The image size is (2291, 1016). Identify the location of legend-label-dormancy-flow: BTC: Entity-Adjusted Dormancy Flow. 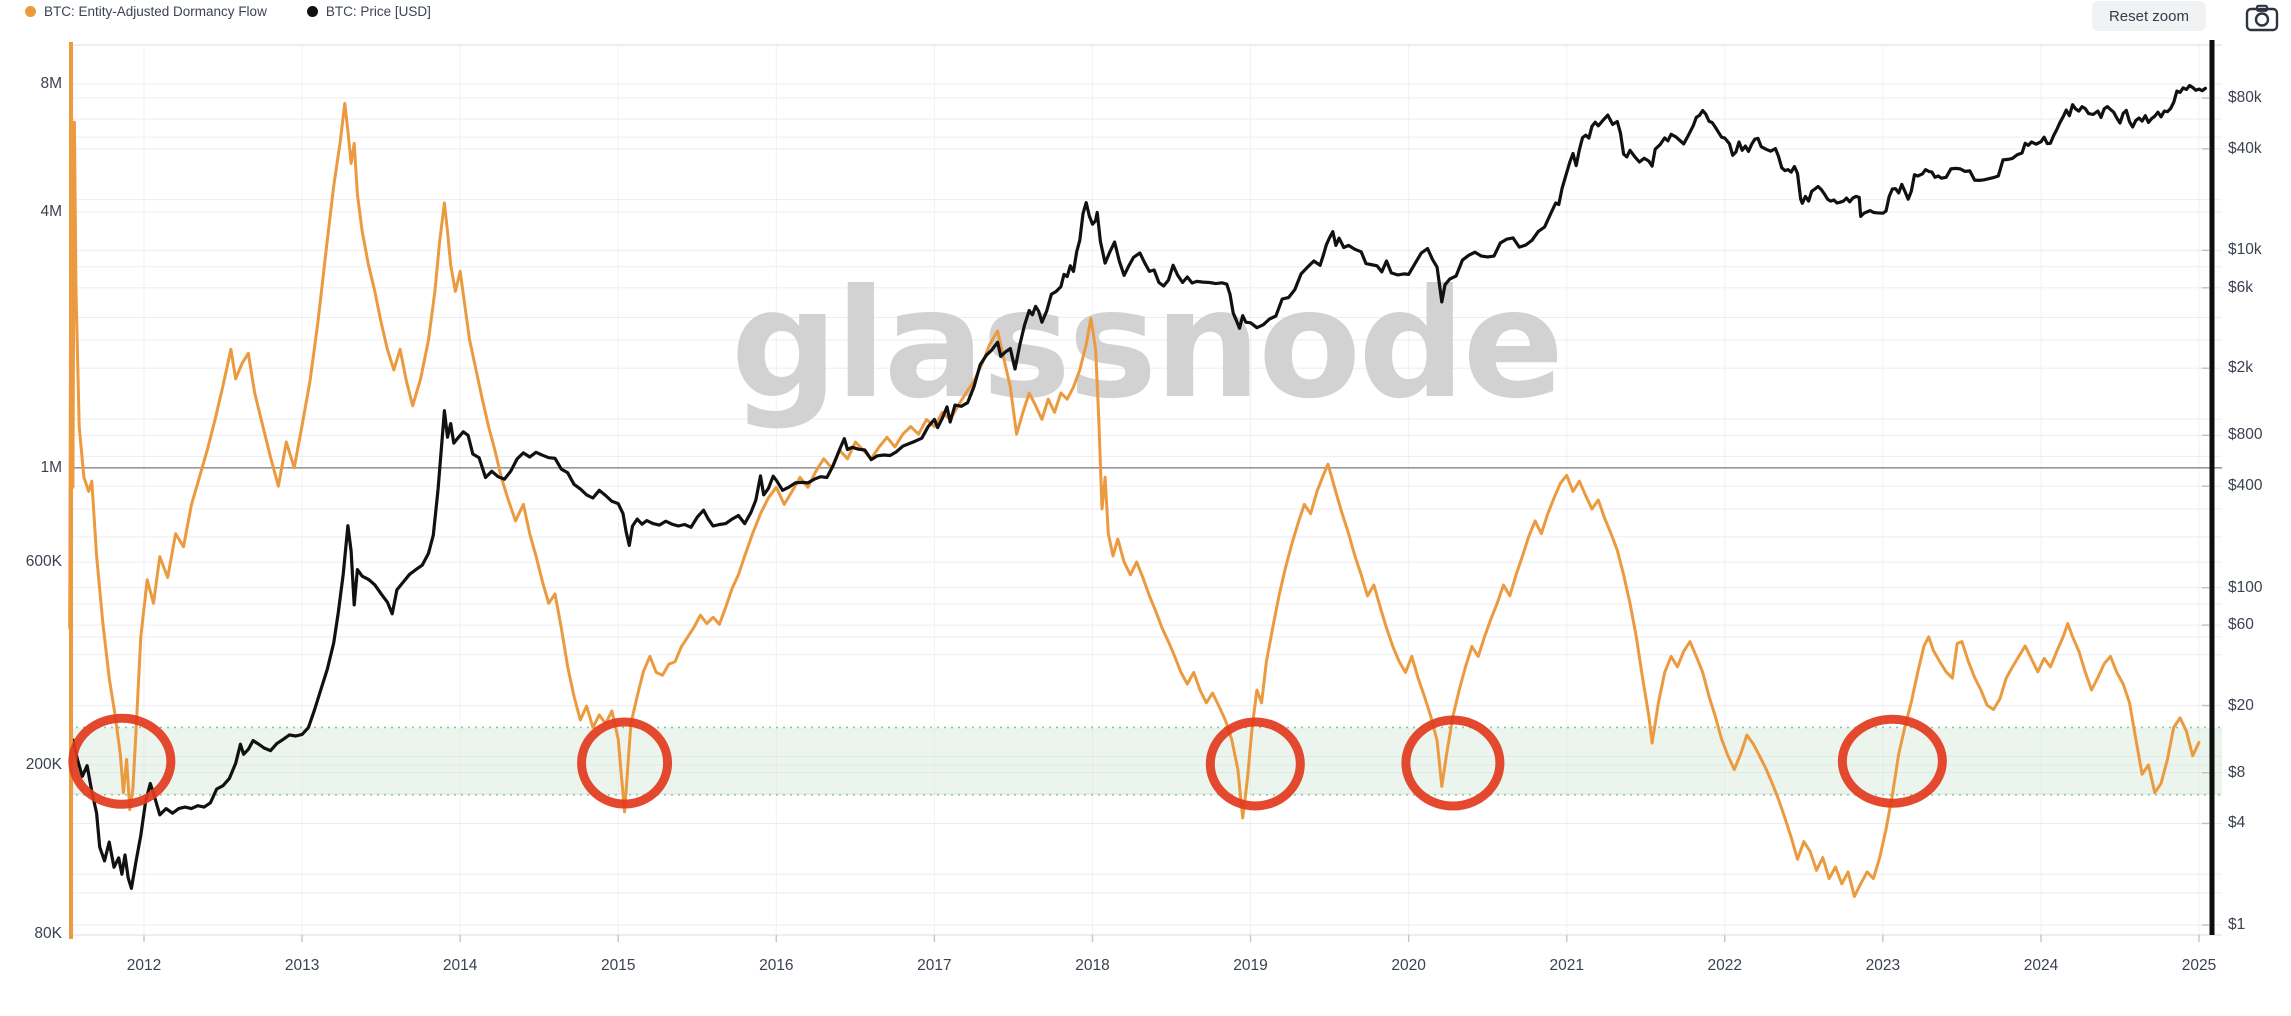
(155, 11).